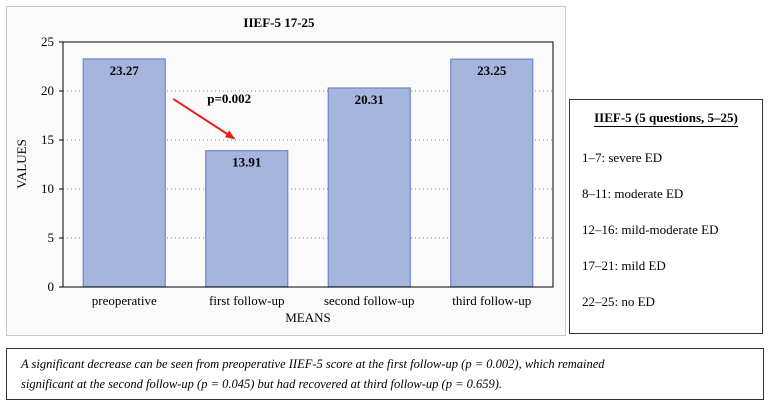 This screenshot has height=408, width=772. What do you see at coordinates (47, 139) in the screenshot?
I see `y-tick-label: 15` at bounding box center [47, 139].